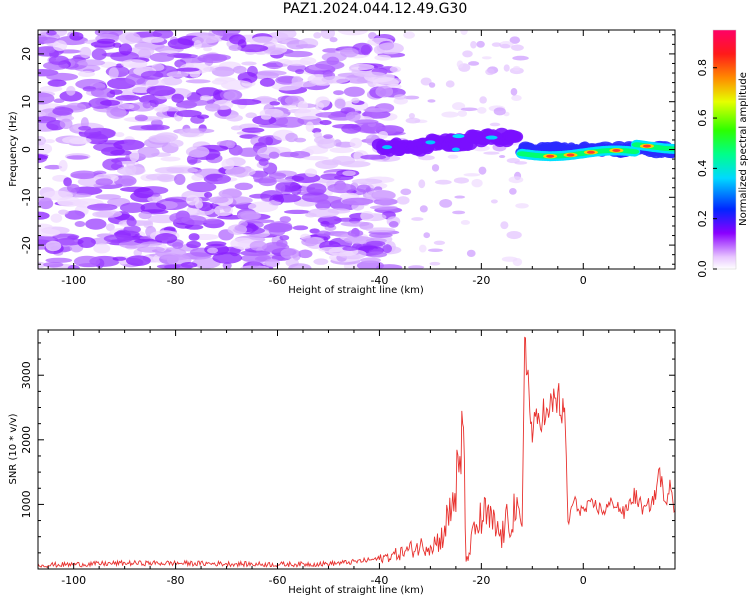 This screenshot has height=600, width=750. Describe the element at coordinates (702, 269) in the screenshot. I see `colorbar-tick-label: 0.0` at that location.